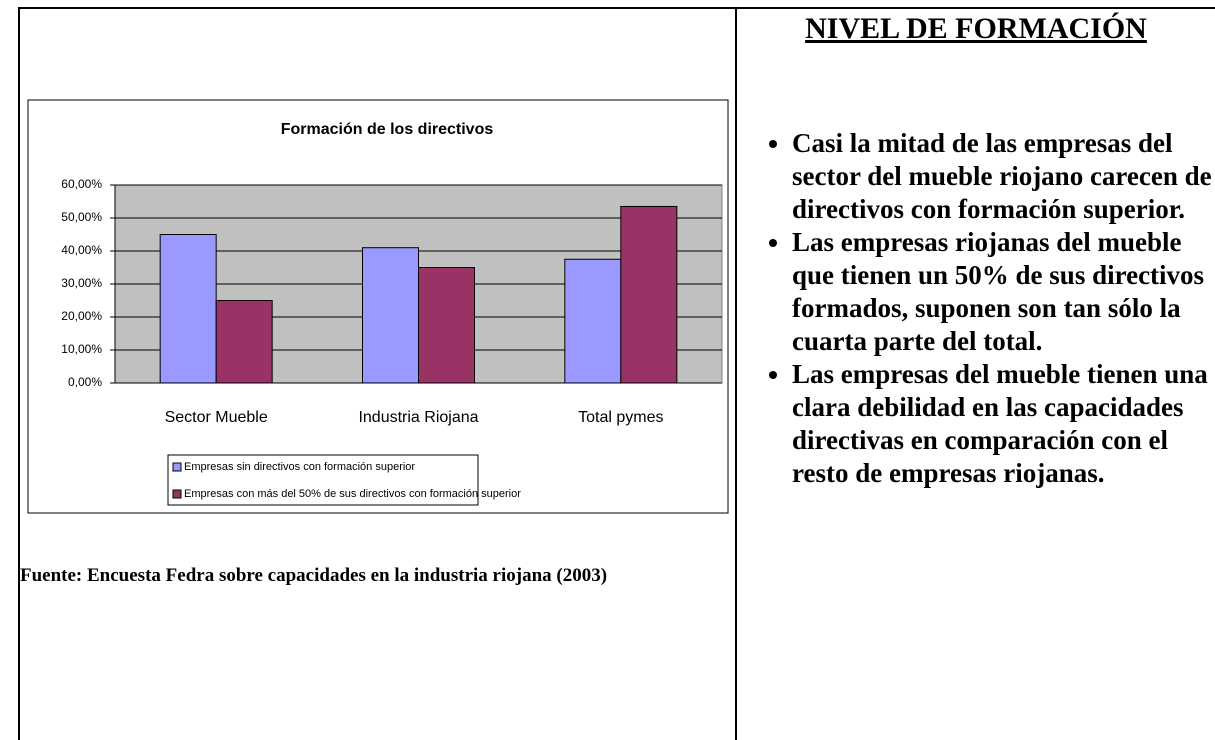 Image resolution: width=1215 pixels, height=740 pixels. What do you see at coordinates (418, 417) in the screenshot?
I see `x-tick-label: Industria Riojana` at bounding box center [418, 417].